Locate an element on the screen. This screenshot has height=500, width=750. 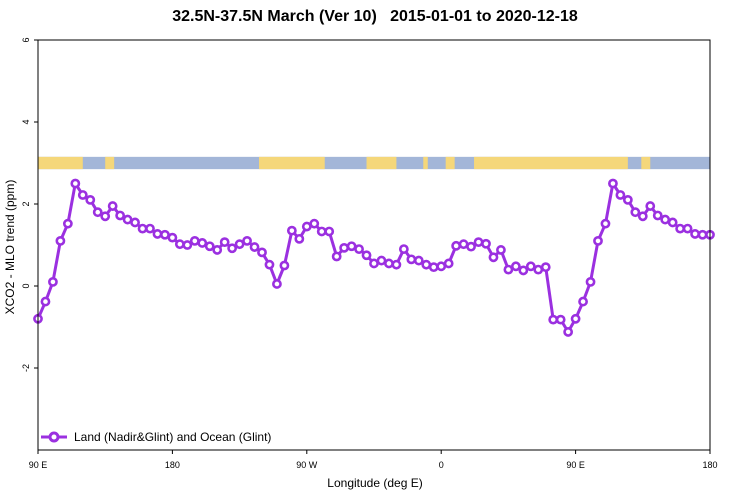
y-tick-label: 2 is located at coordinates (26, 203).